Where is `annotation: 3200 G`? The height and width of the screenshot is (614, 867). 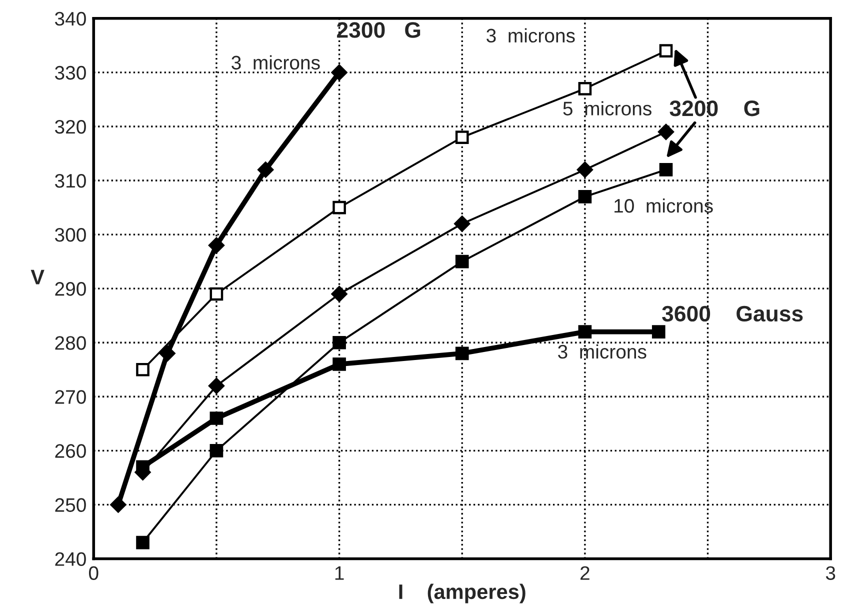 annotation: 3200 G is located at coordinates (715, 108).